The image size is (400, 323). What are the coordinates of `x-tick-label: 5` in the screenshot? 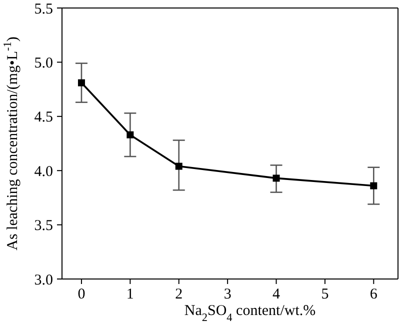 It's located at (325, 294).